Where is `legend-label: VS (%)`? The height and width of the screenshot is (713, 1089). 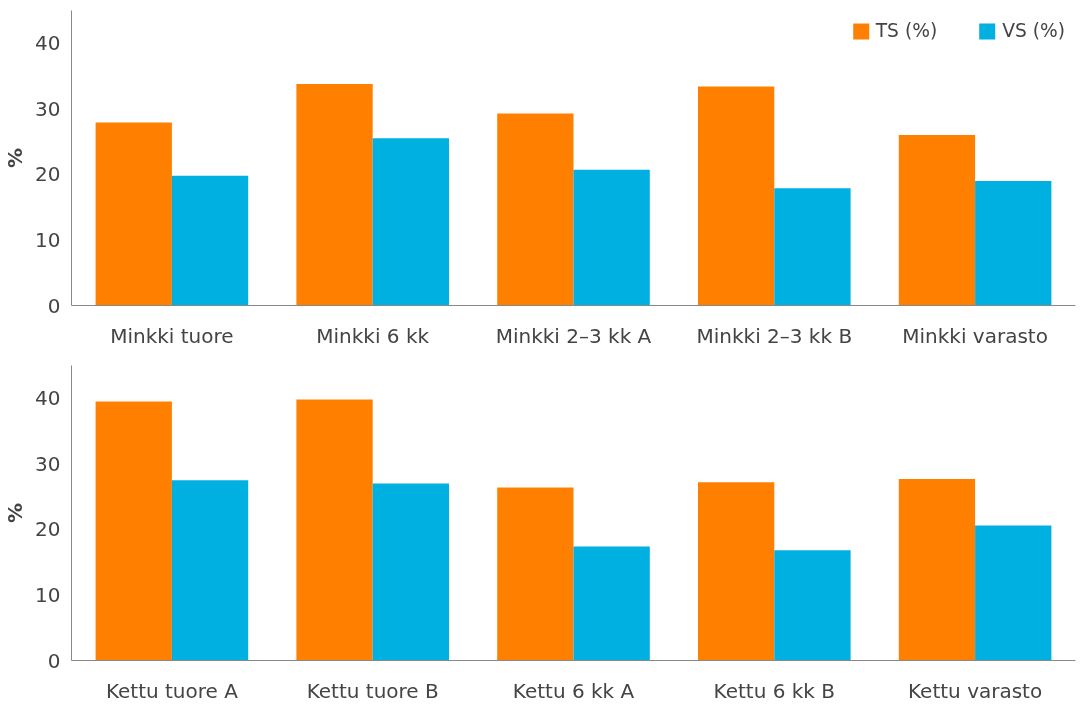
legend-label: VS (%) is located at coordinates (1033, 30).